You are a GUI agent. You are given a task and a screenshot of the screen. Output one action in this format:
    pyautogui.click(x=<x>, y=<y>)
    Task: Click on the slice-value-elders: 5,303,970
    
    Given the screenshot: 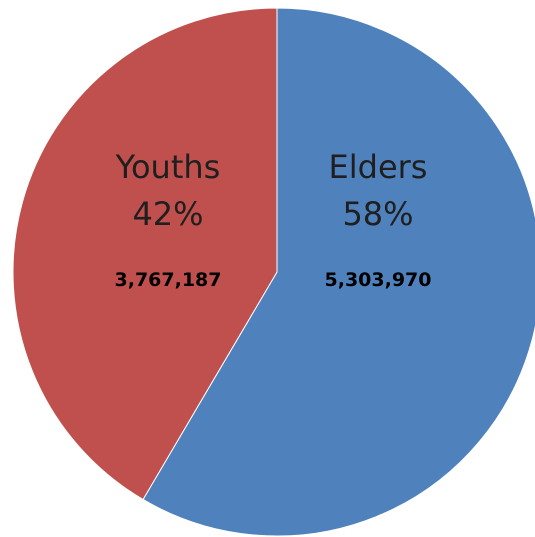 What is the action you would take?
    pyautogui.click(x=378, y=280)
    